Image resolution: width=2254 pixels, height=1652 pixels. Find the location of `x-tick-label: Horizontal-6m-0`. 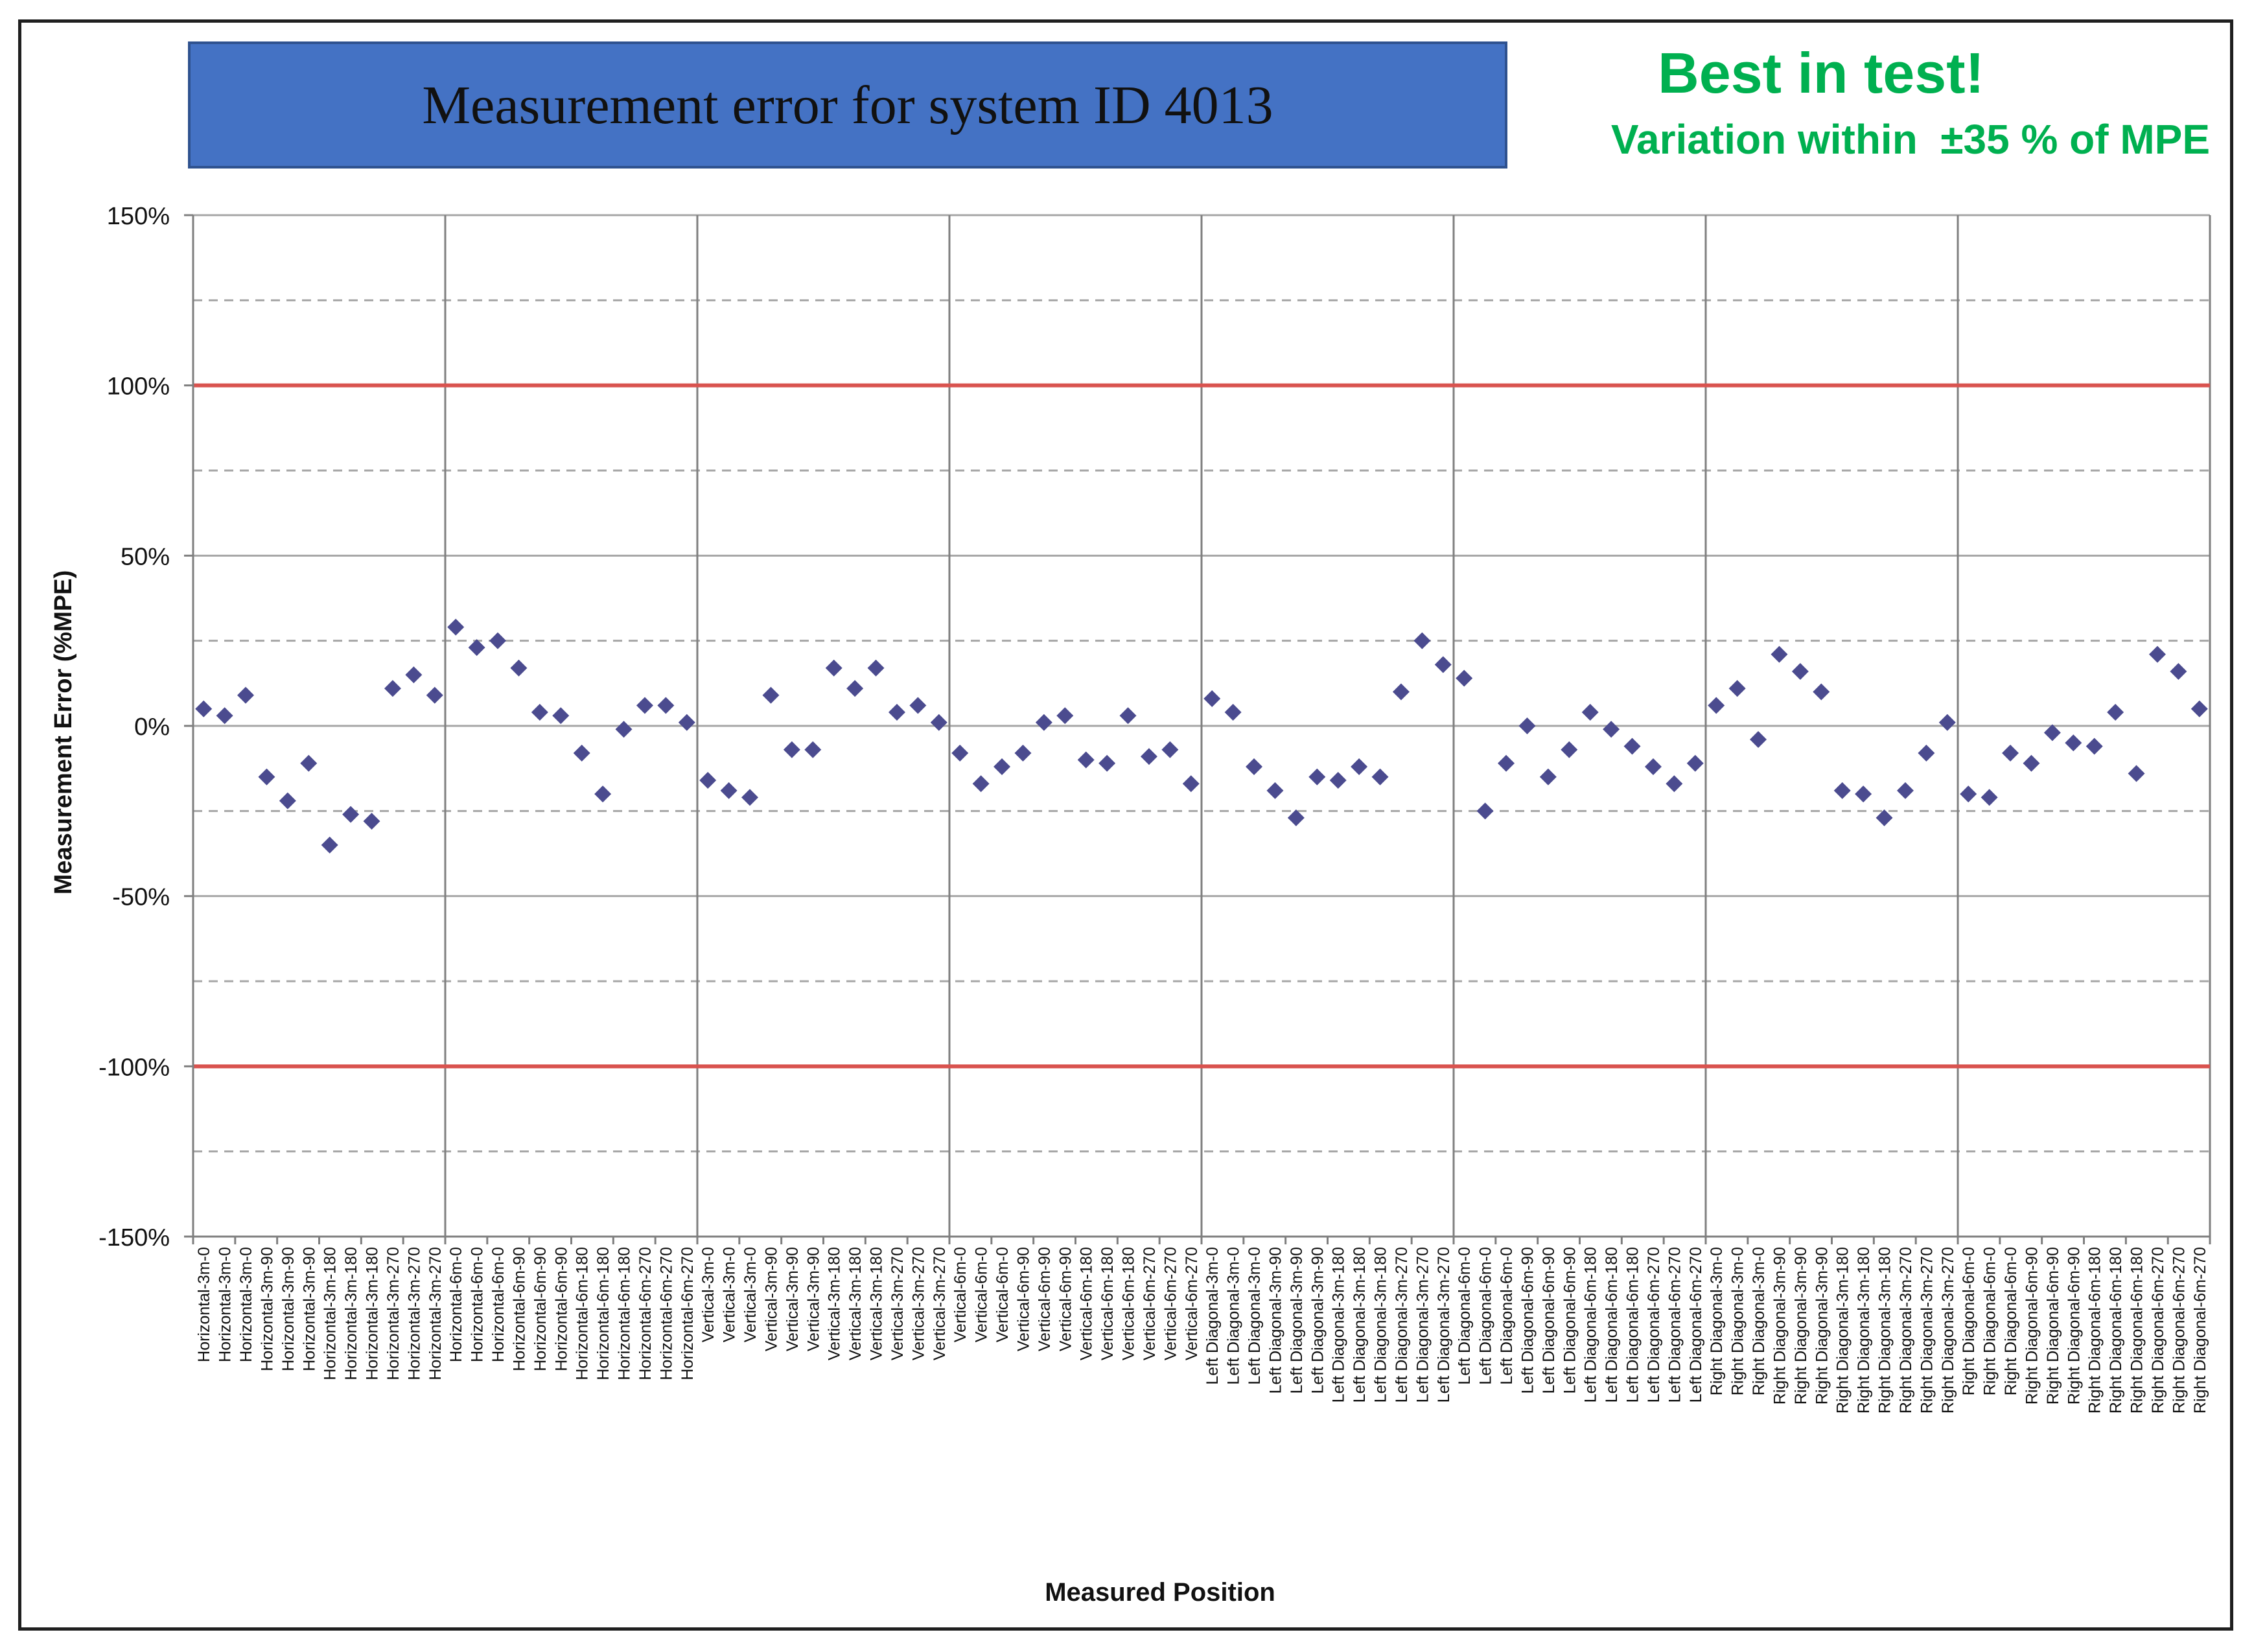

x-tick-label: Horizontal-6m-0 is located at coordinates (498, 1304).